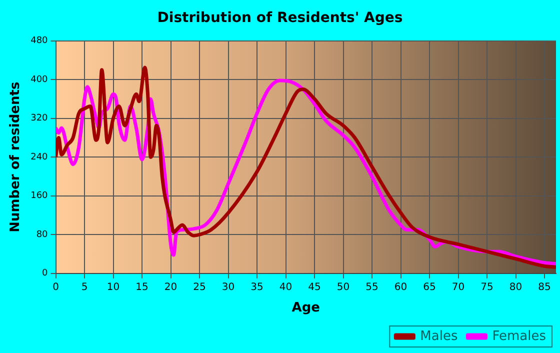  Describe the element at coordinates (343, 287) in the screenshot. I see `x-tick-label: 50` at that location.